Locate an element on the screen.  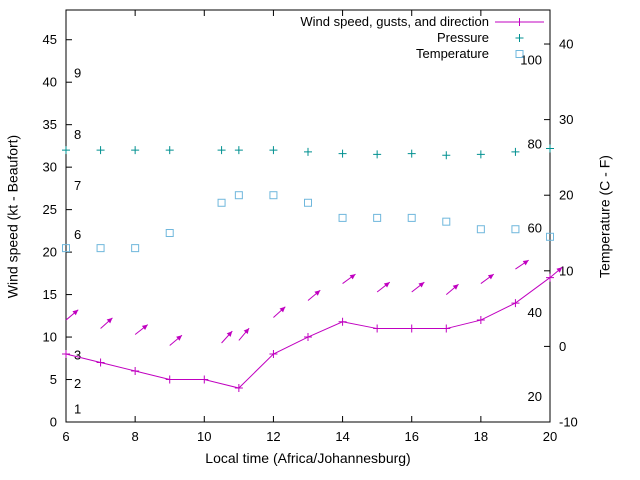
x-axis-ticks-text: 18 is located at coordinates (481, 436).